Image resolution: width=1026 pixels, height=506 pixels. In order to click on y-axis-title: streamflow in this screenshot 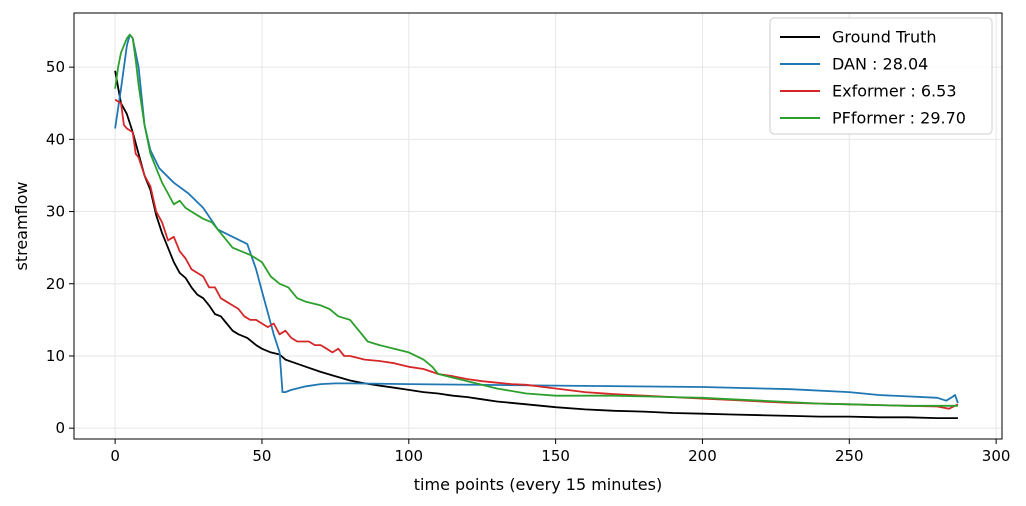, I will do `click(21, 225)`.